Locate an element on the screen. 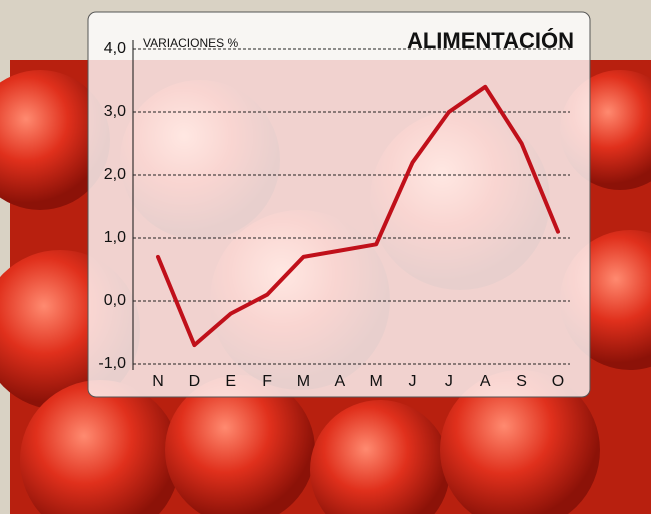  x-tick-label: D is located at coordinates (195, 381).